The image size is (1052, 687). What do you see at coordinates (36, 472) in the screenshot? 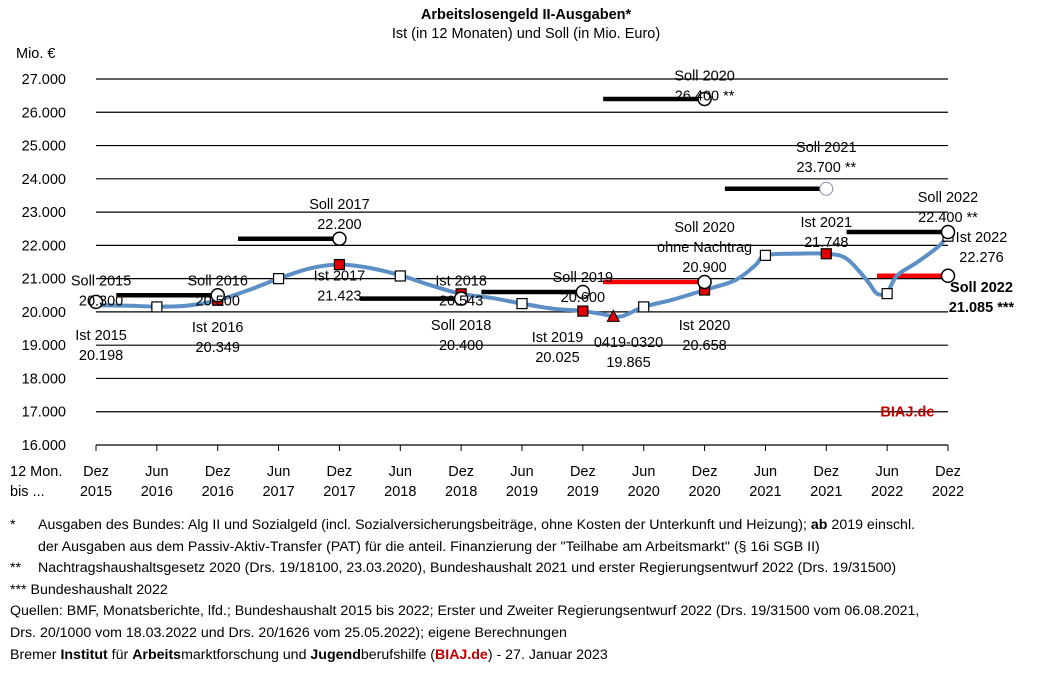
I see `x-axis-label-line1: 12 Mon.` at bounding box center [36, 472].